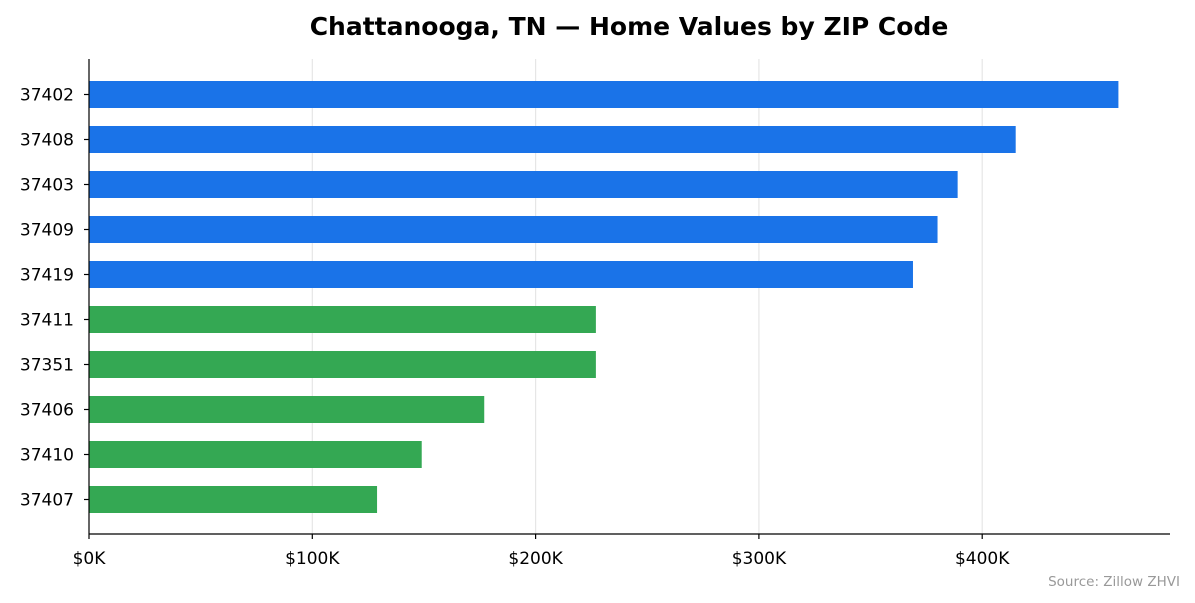 This screenshot has height=603, width=1195. What do you see at coordinates (982, 559) in the screenshot?
I see `x-tick-label: $400K` at bounding box center [982, 559].